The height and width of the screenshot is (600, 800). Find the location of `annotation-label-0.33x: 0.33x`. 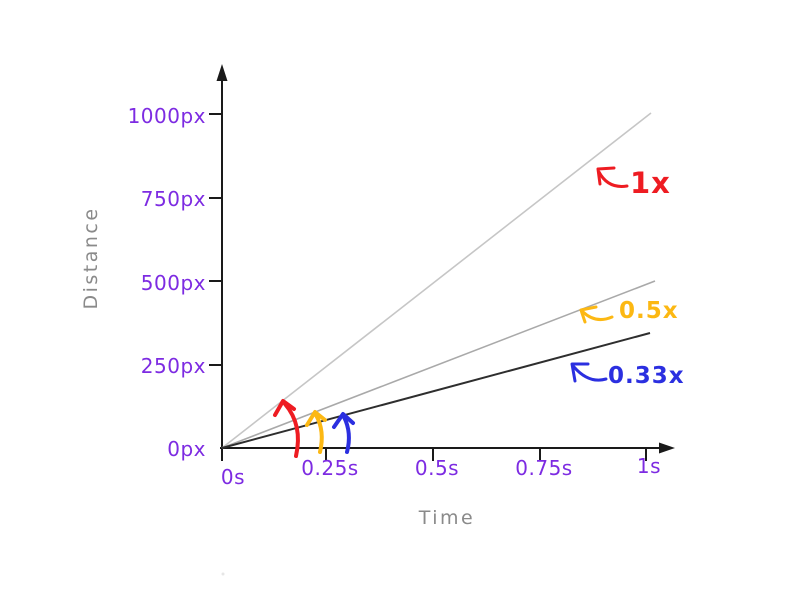

annotation-label-0.33x: 0.33x is located at coordinates (646, 376).